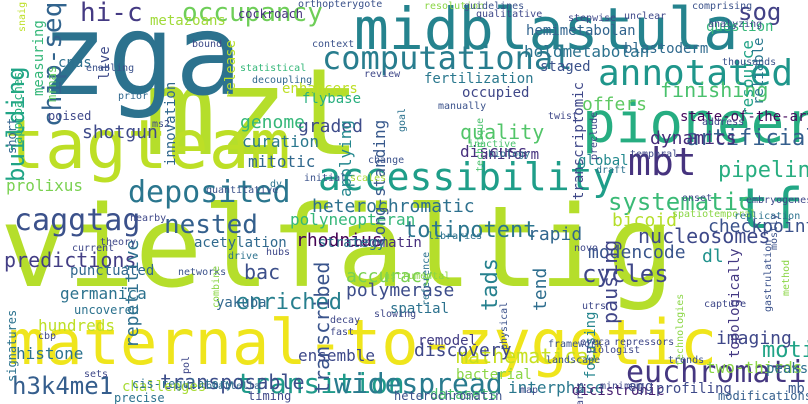 This screenshot has height=404, width=808. What do you see at coordinates (242, 190) in the screenshot?
I see `word-154: quantitative` at bounding box center [242, 190].